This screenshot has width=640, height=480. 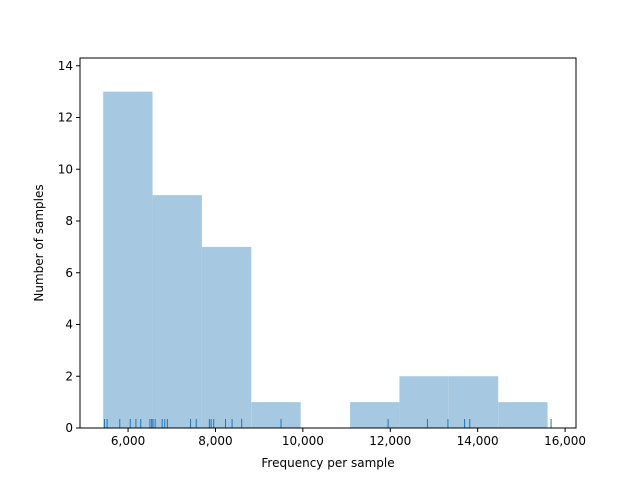 What do you see at coordinates (69, 376) in the screenshot?
I see `y-tick-label: 2` at bounding box center [69, 376].